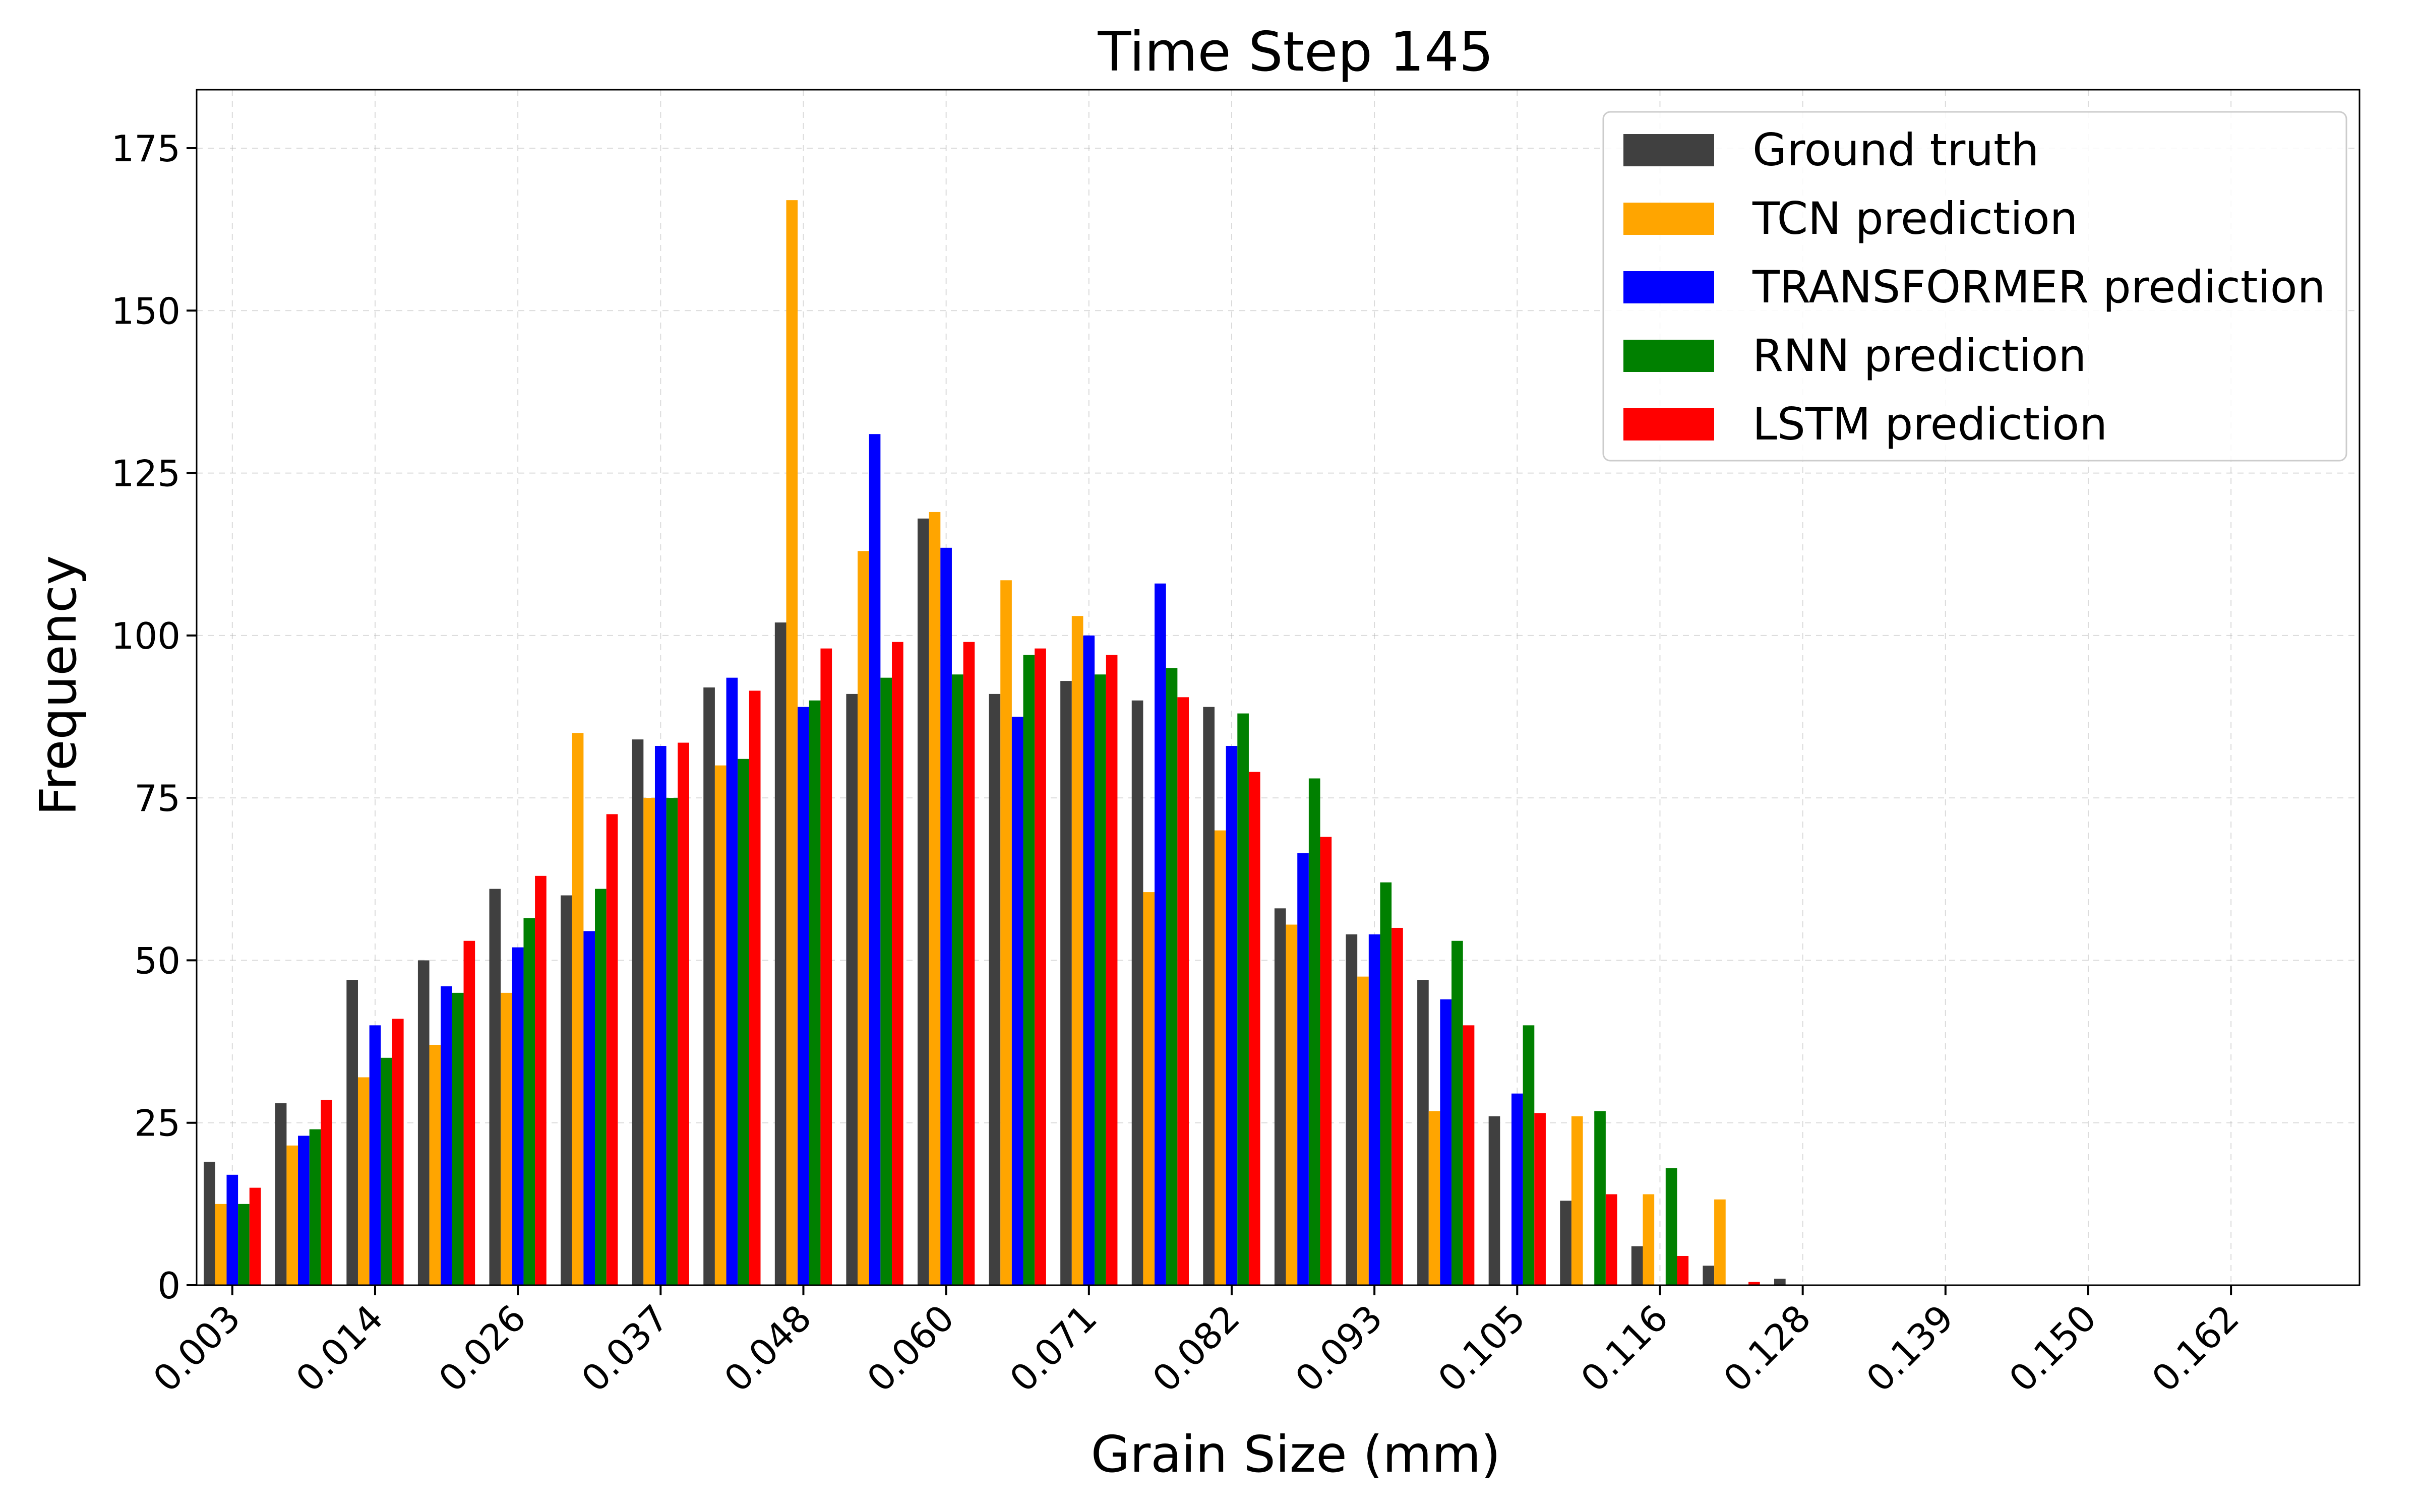  What do you see at coordinates (625, 1348) in the screenshot?
I see `x-tick-label: 0.037` at bounding box center [625, 1348].